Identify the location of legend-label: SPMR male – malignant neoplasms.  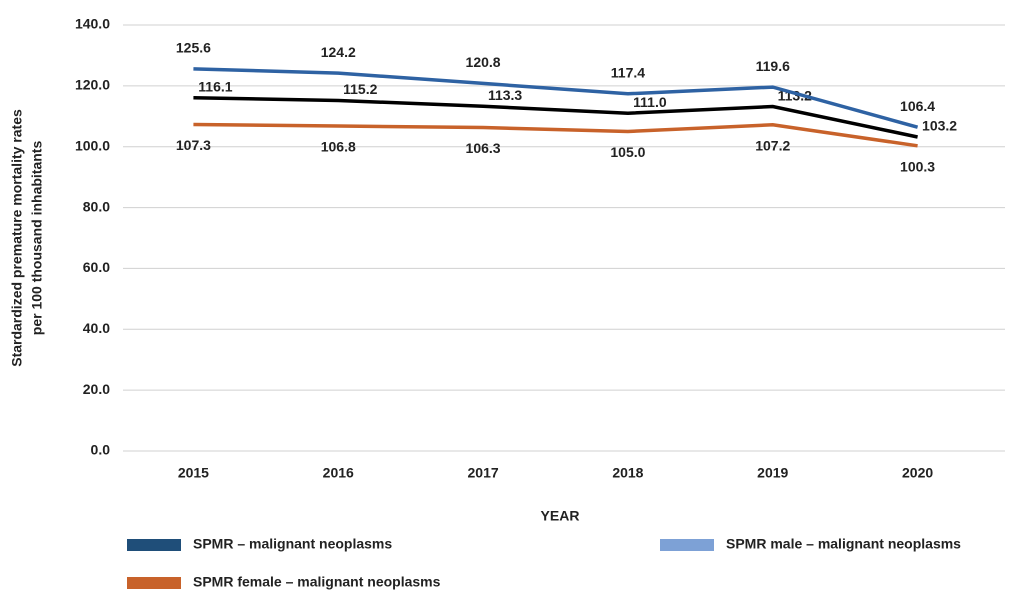
(843, 544).